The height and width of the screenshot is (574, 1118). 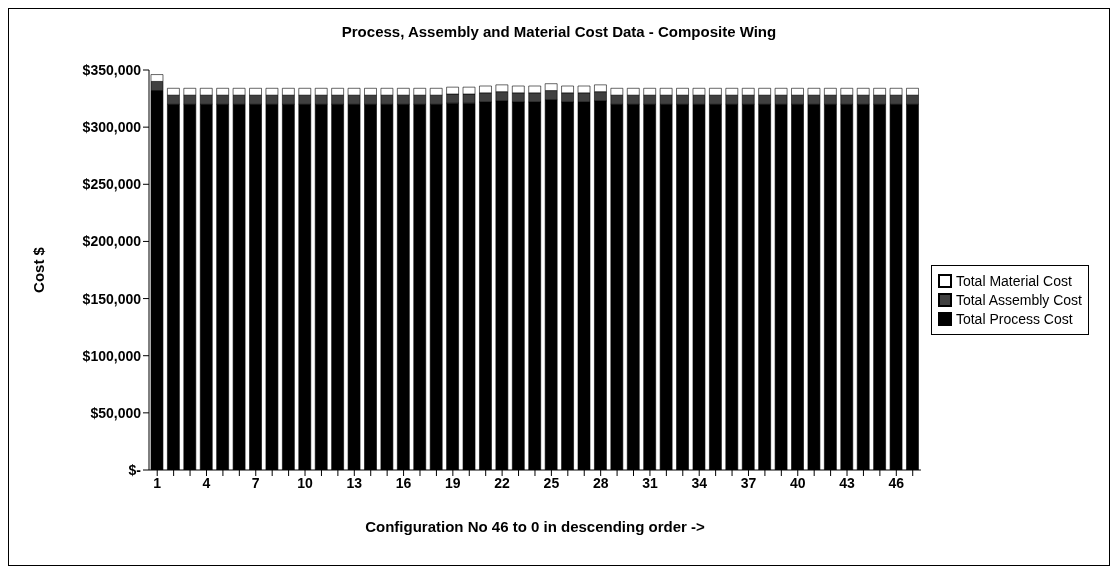 What do you see at coordinates (305, 482) in the screenshot?
I see `x-tick-label: 10` at bounding box center [305, 482].